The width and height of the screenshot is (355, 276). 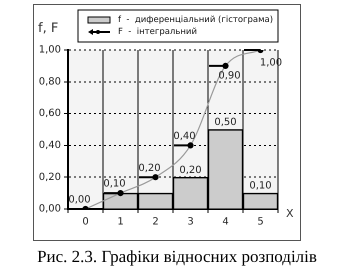 I want to click on y-tick-label: 0,40, so click(x=49, y=145).